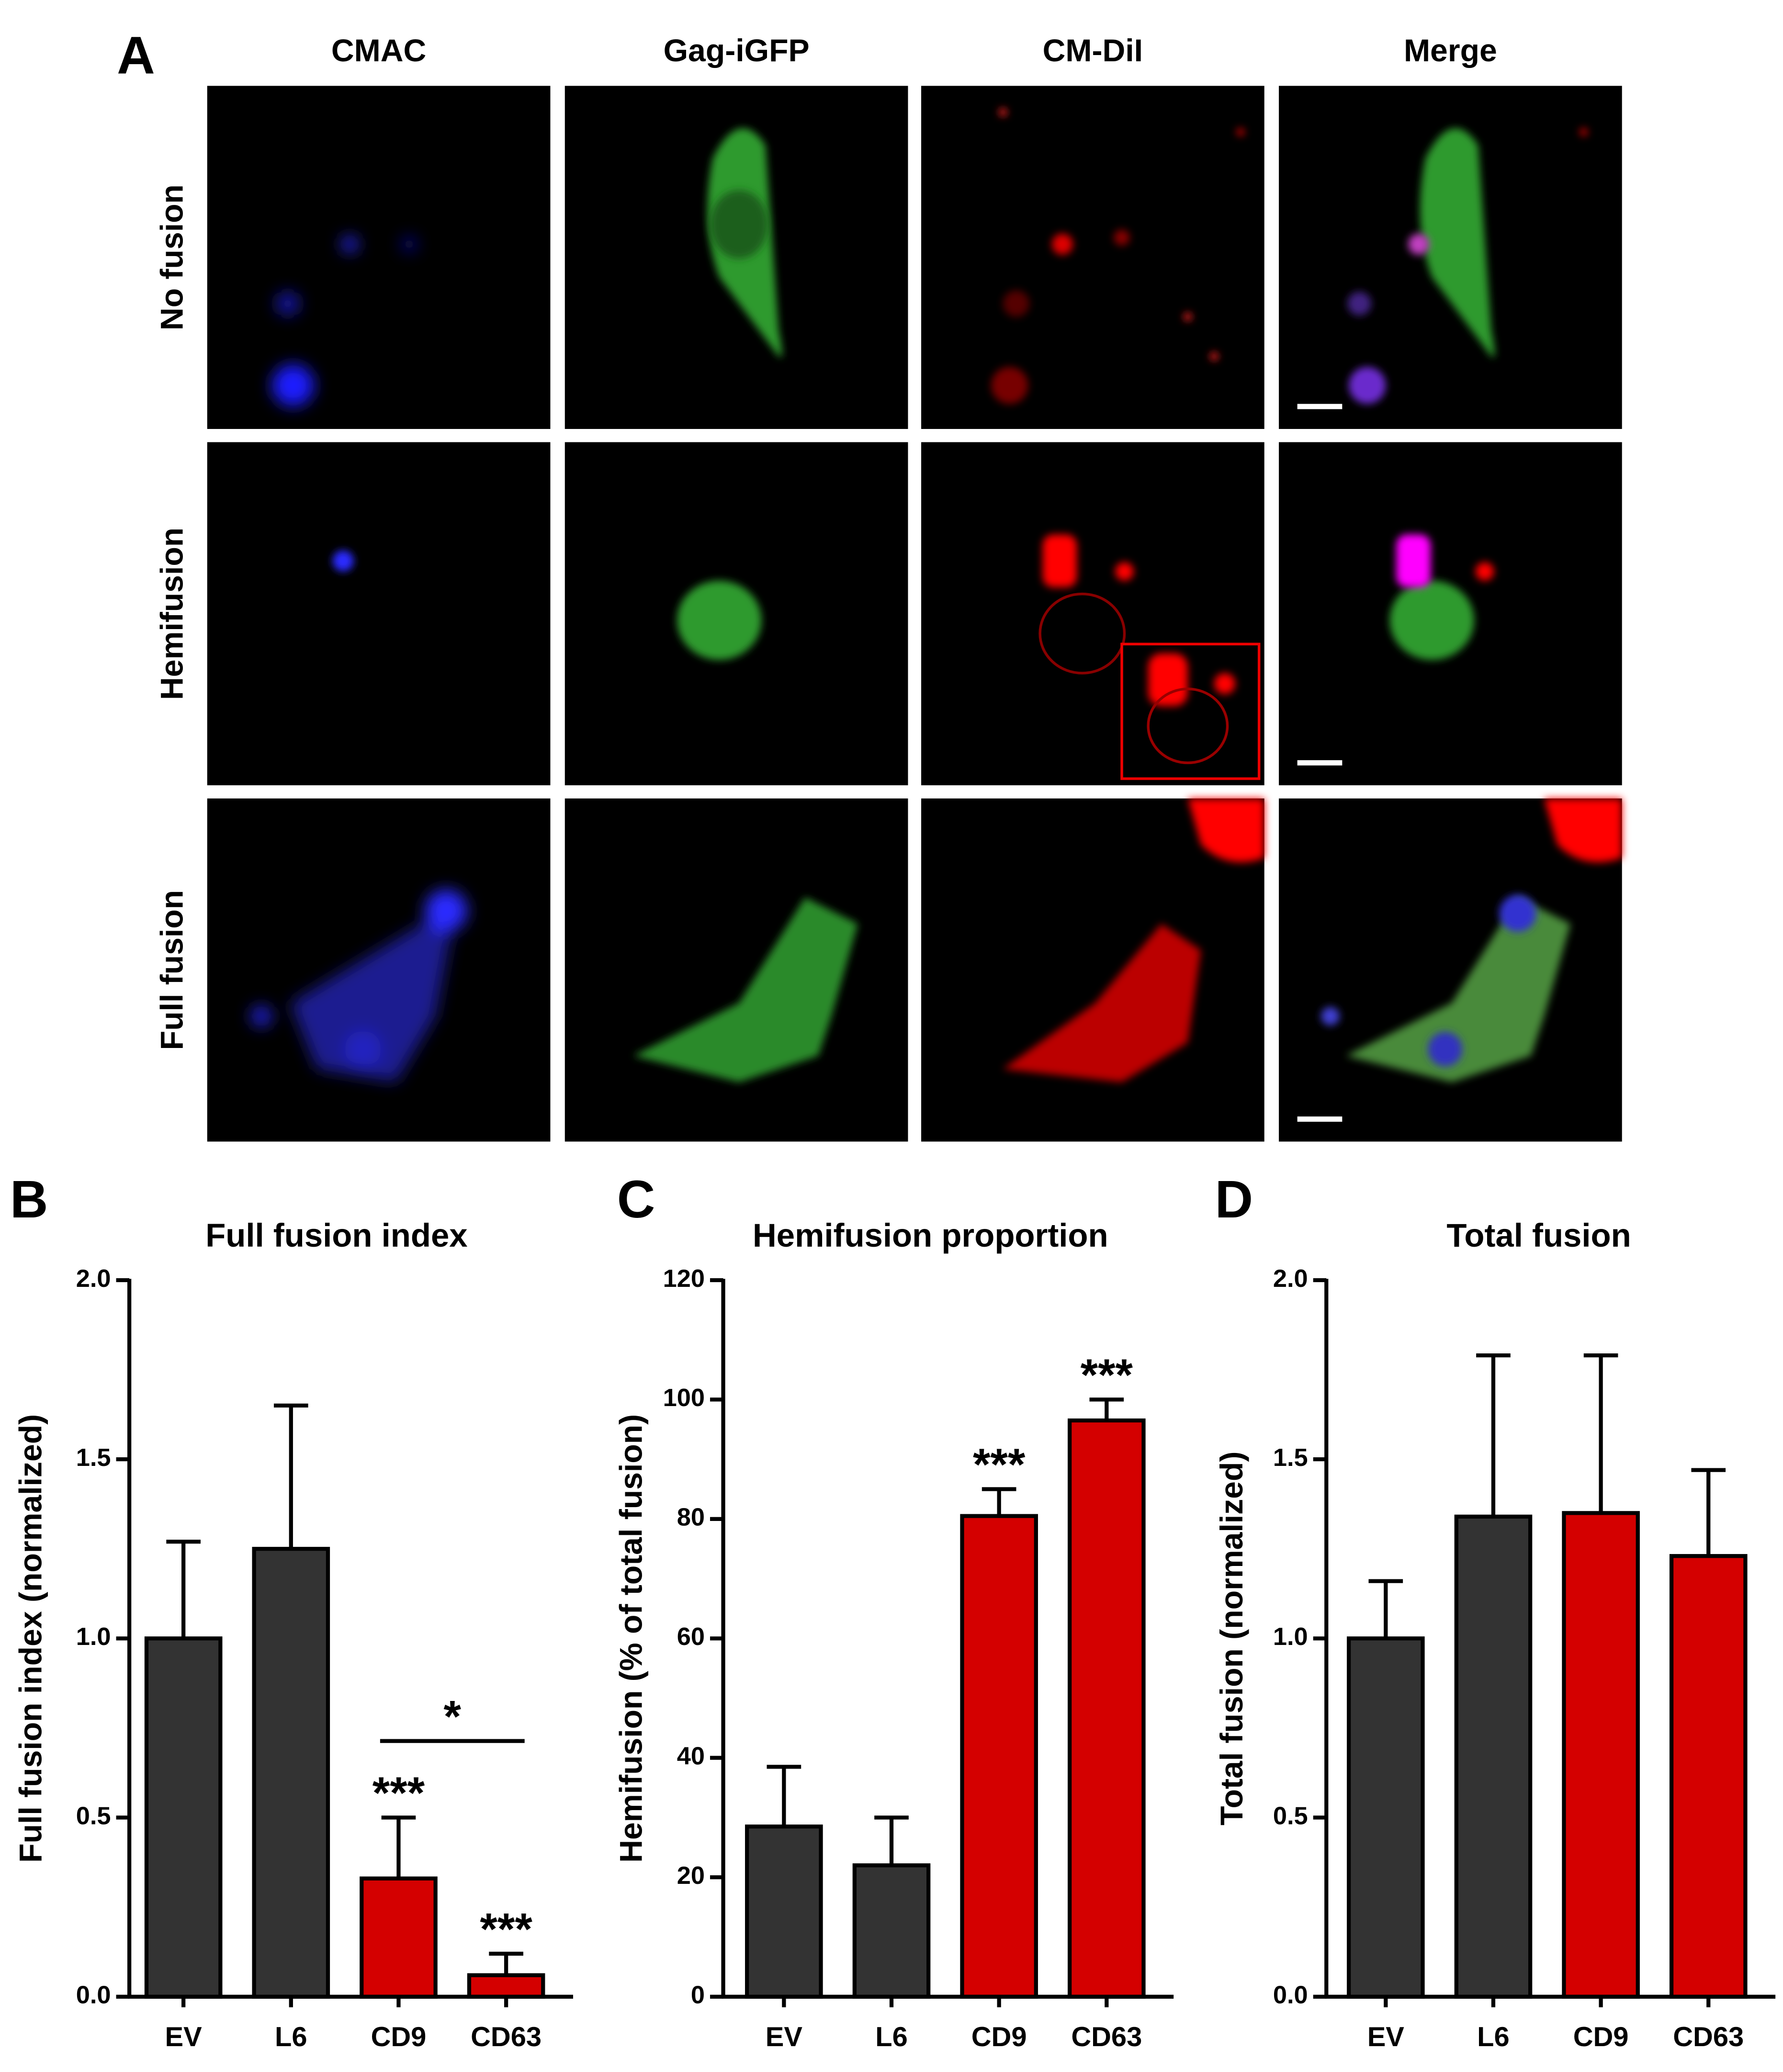 This screenshot has height=2072, width=1783. What do you see at coordinates (930, 1235) in the screenshot?
I see `chart-title: Hemifusion proportion` at bounding box center [930, 1235].